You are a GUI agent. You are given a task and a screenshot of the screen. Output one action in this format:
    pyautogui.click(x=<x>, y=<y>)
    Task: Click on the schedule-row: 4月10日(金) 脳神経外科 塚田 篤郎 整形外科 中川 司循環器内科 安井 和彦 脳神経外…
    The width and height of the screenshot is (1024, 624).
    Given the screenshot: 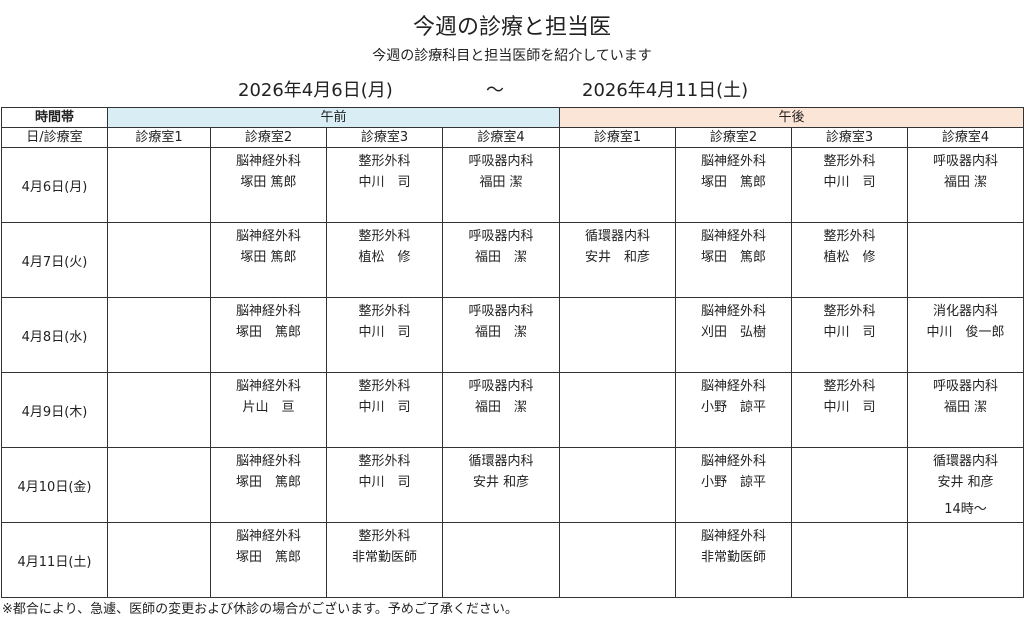 What is the action you would take?
    pyautogui.click(x=512, y=485)
    